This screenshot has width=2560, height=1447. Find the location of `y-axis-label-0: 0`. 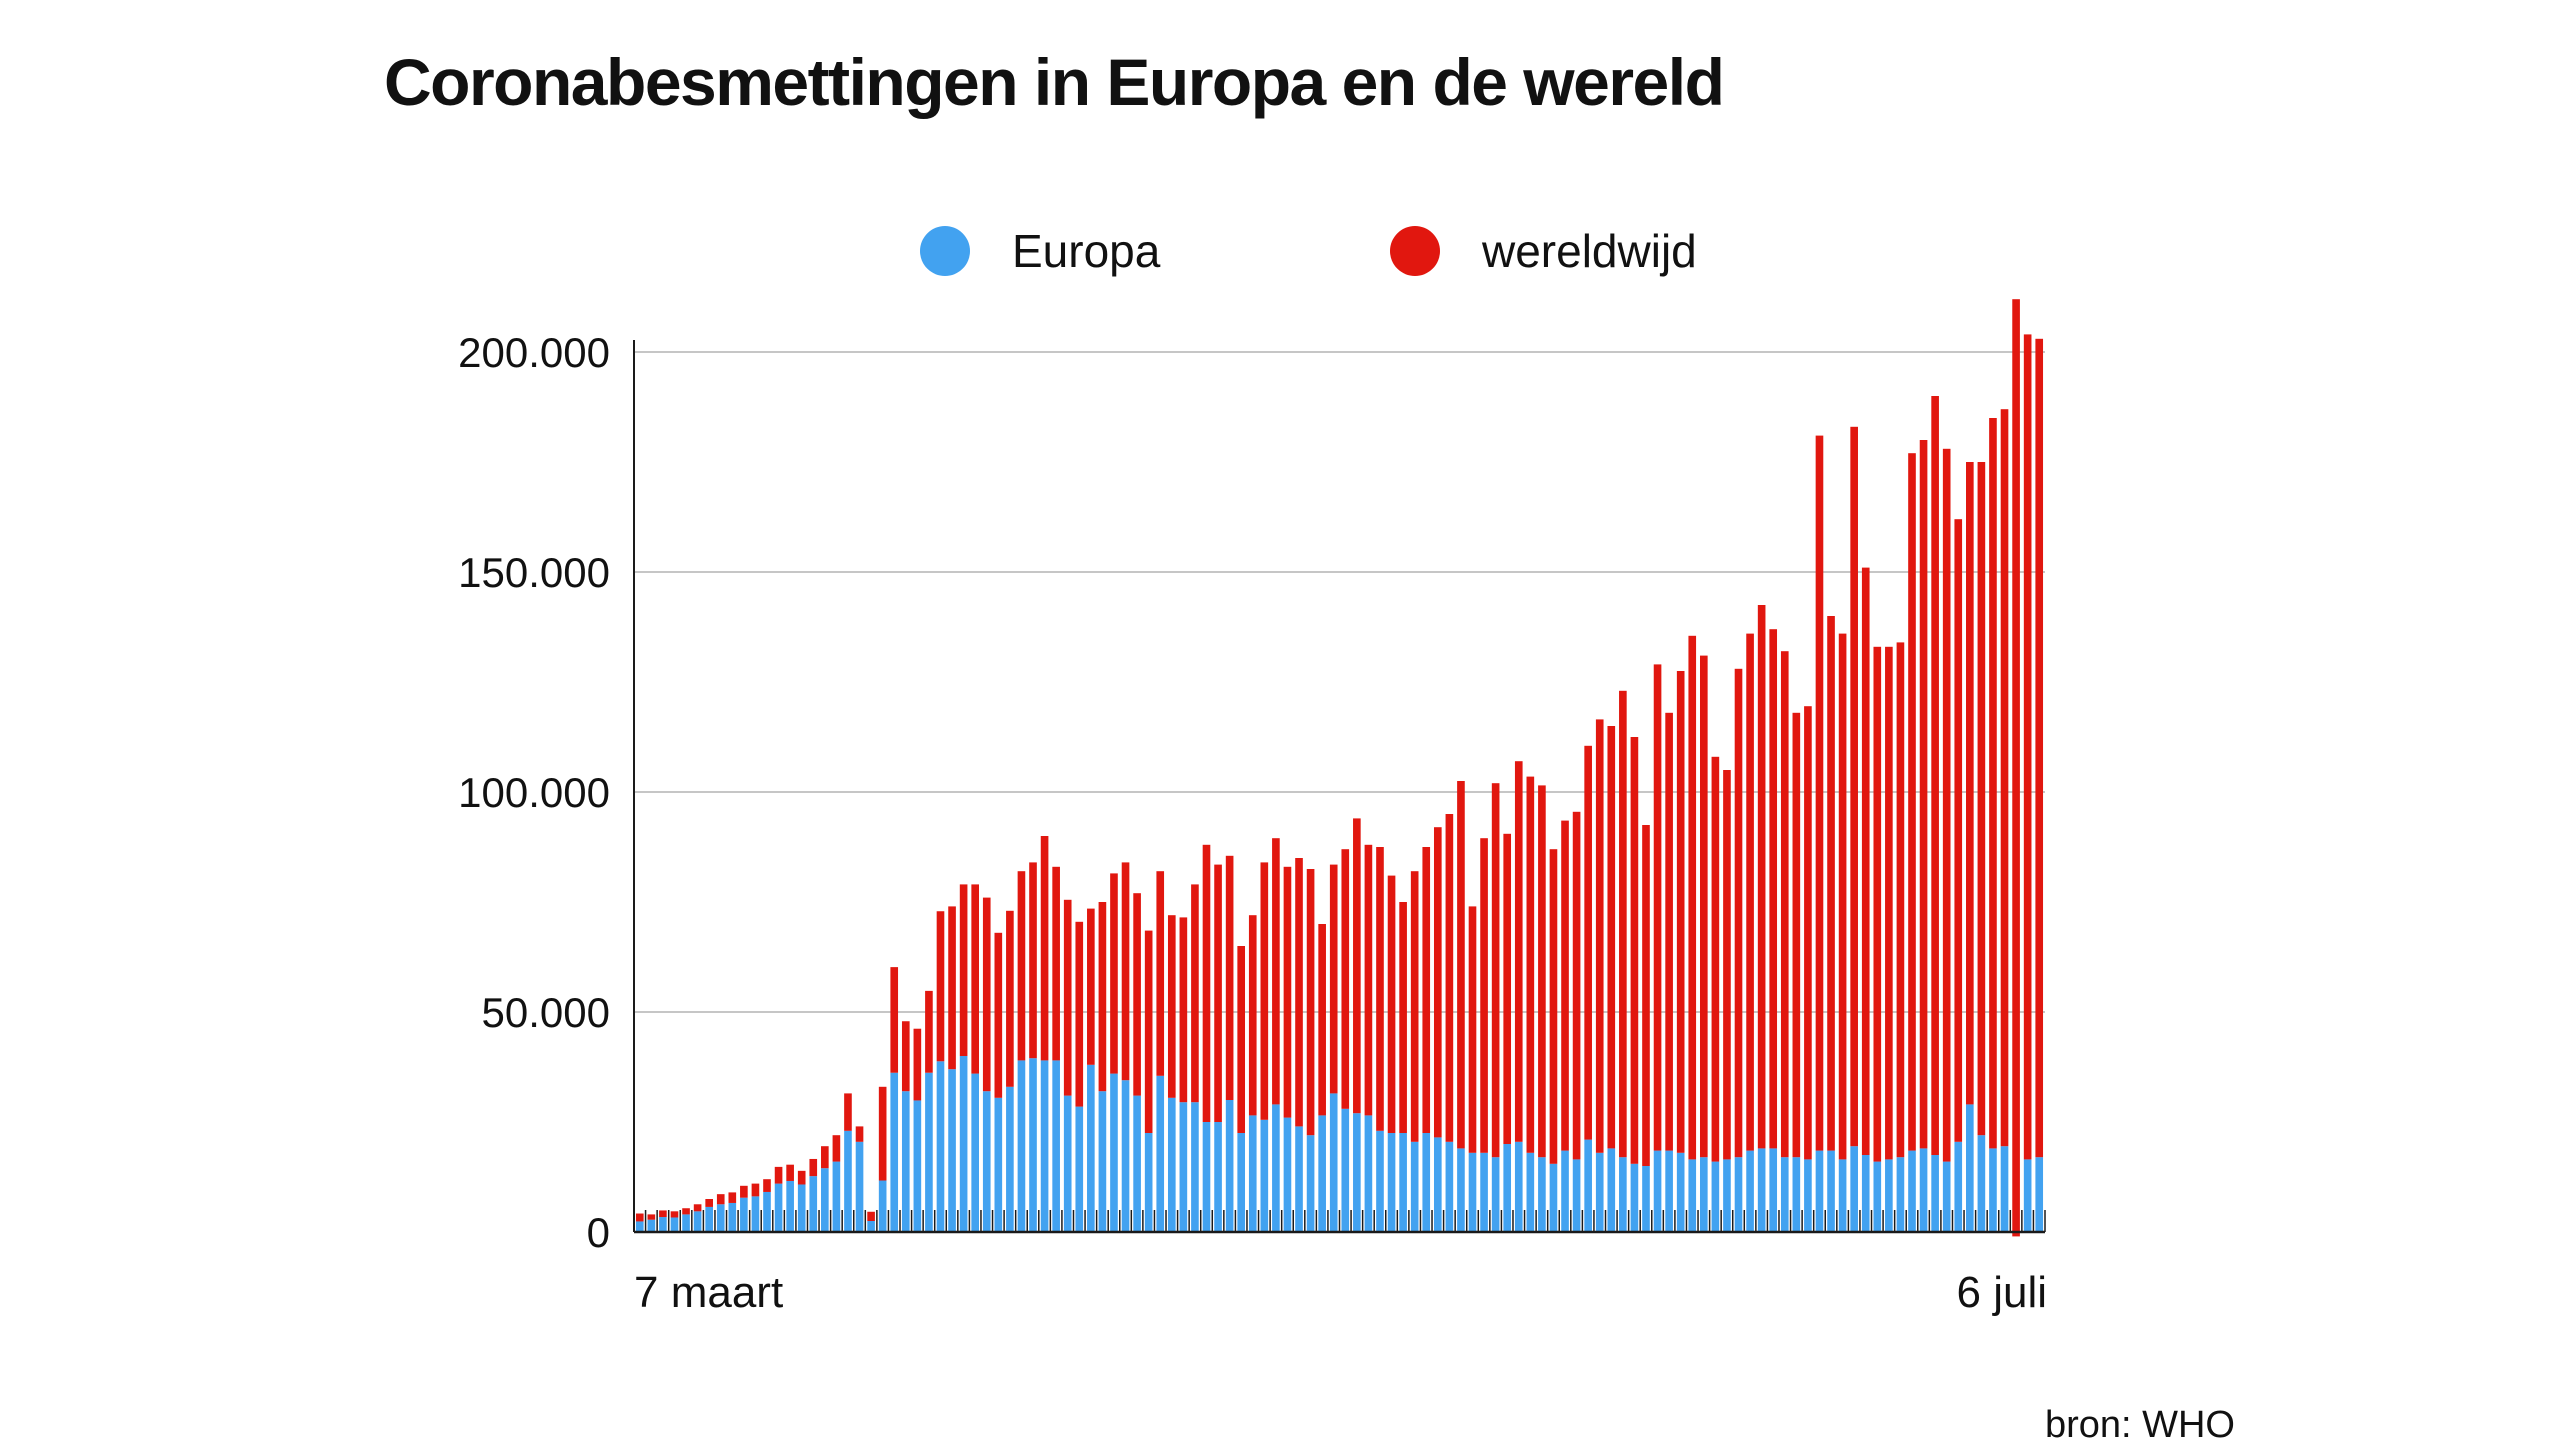

y-axis-label-0: 0 is located at coordinates (598, 1232).